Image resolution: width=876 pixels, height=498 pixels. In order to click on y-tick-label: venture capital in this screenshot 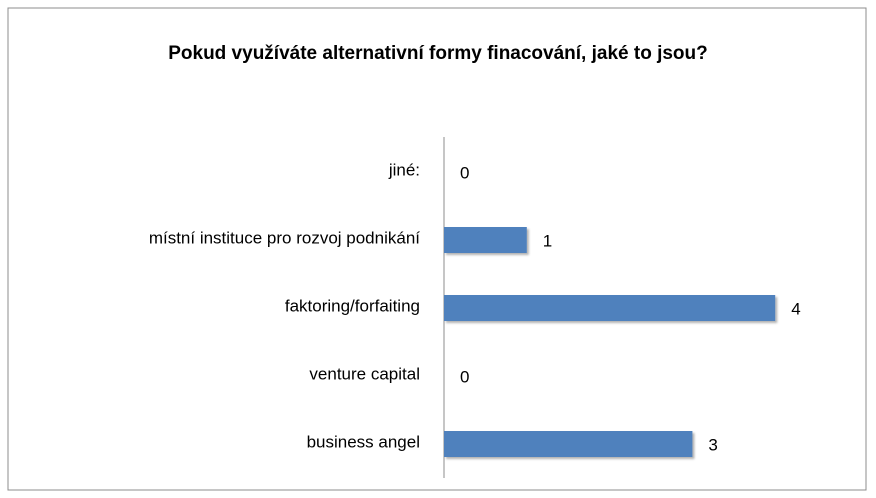, I will do `click(364, 373)`.